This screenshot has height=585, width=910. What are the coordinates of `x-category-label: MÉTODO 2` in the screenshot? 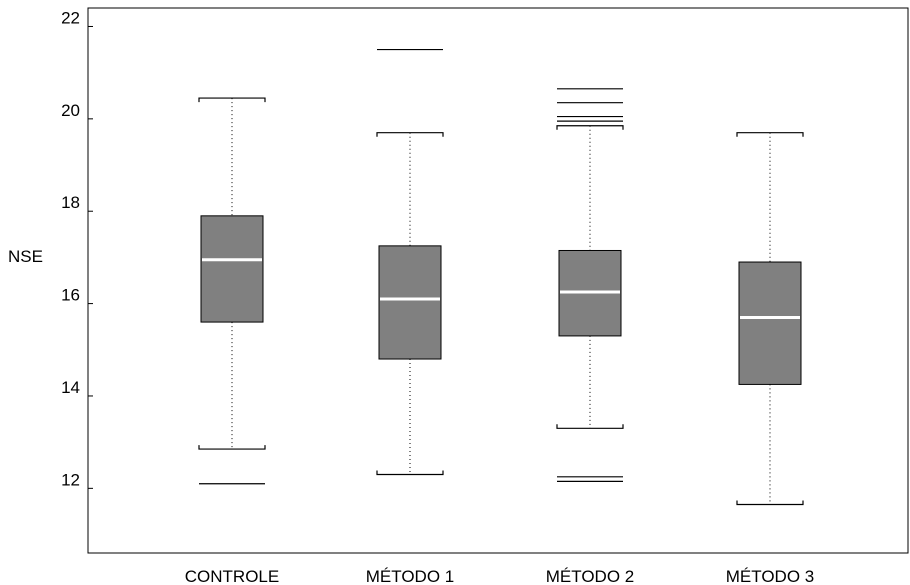 It's located at (590, 576).